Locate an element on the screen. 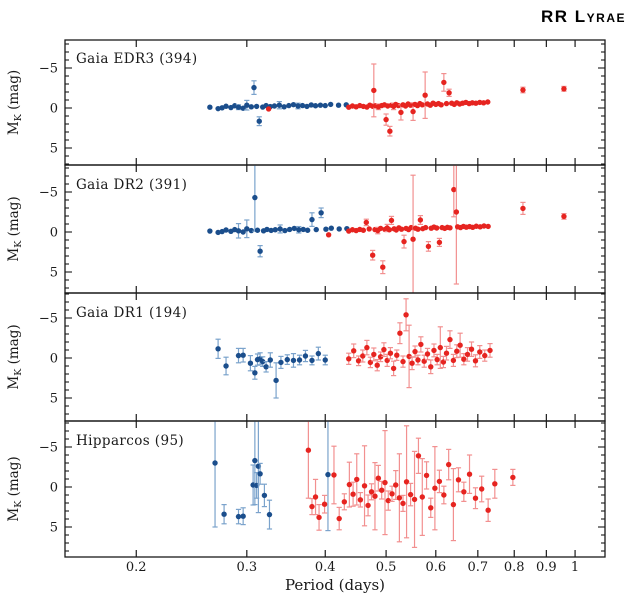 The image size is (636, 601). x-tick-label: 0.3 is located at coordinates (246, 567).